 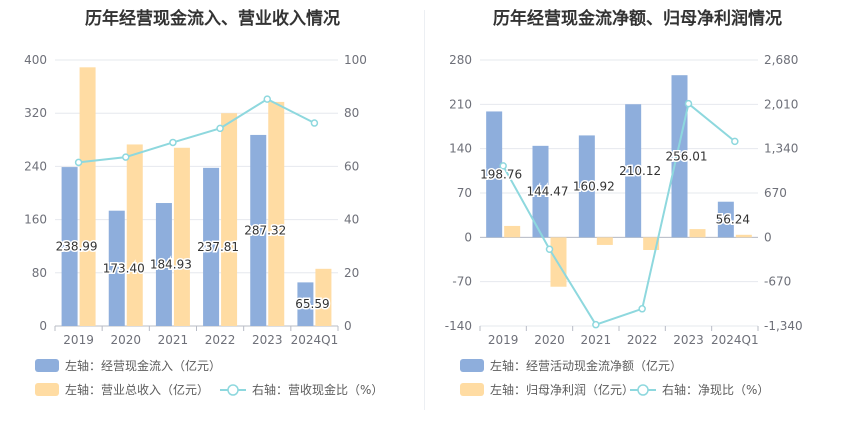 What do you see at coordinates (460, 149) in the screenshot?
I see `y-left-tick-label: 140` at bounding box center [460, 149].